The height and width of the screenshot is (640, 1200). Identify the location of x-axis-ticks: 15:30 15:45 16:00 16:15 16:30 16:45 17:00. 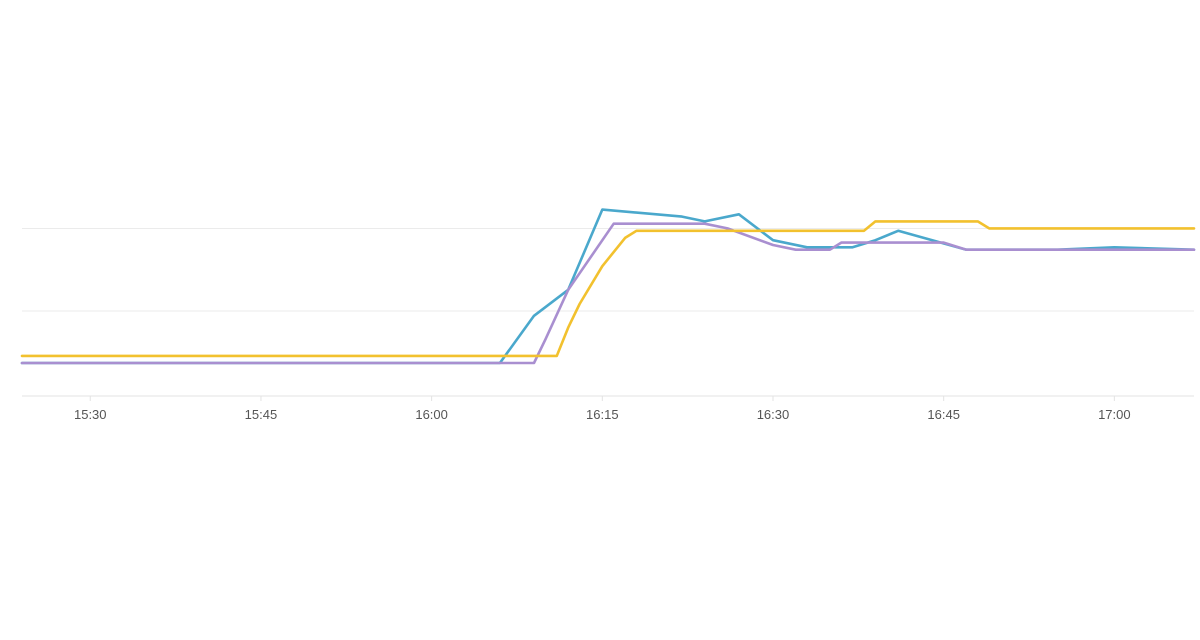
(602, 409).